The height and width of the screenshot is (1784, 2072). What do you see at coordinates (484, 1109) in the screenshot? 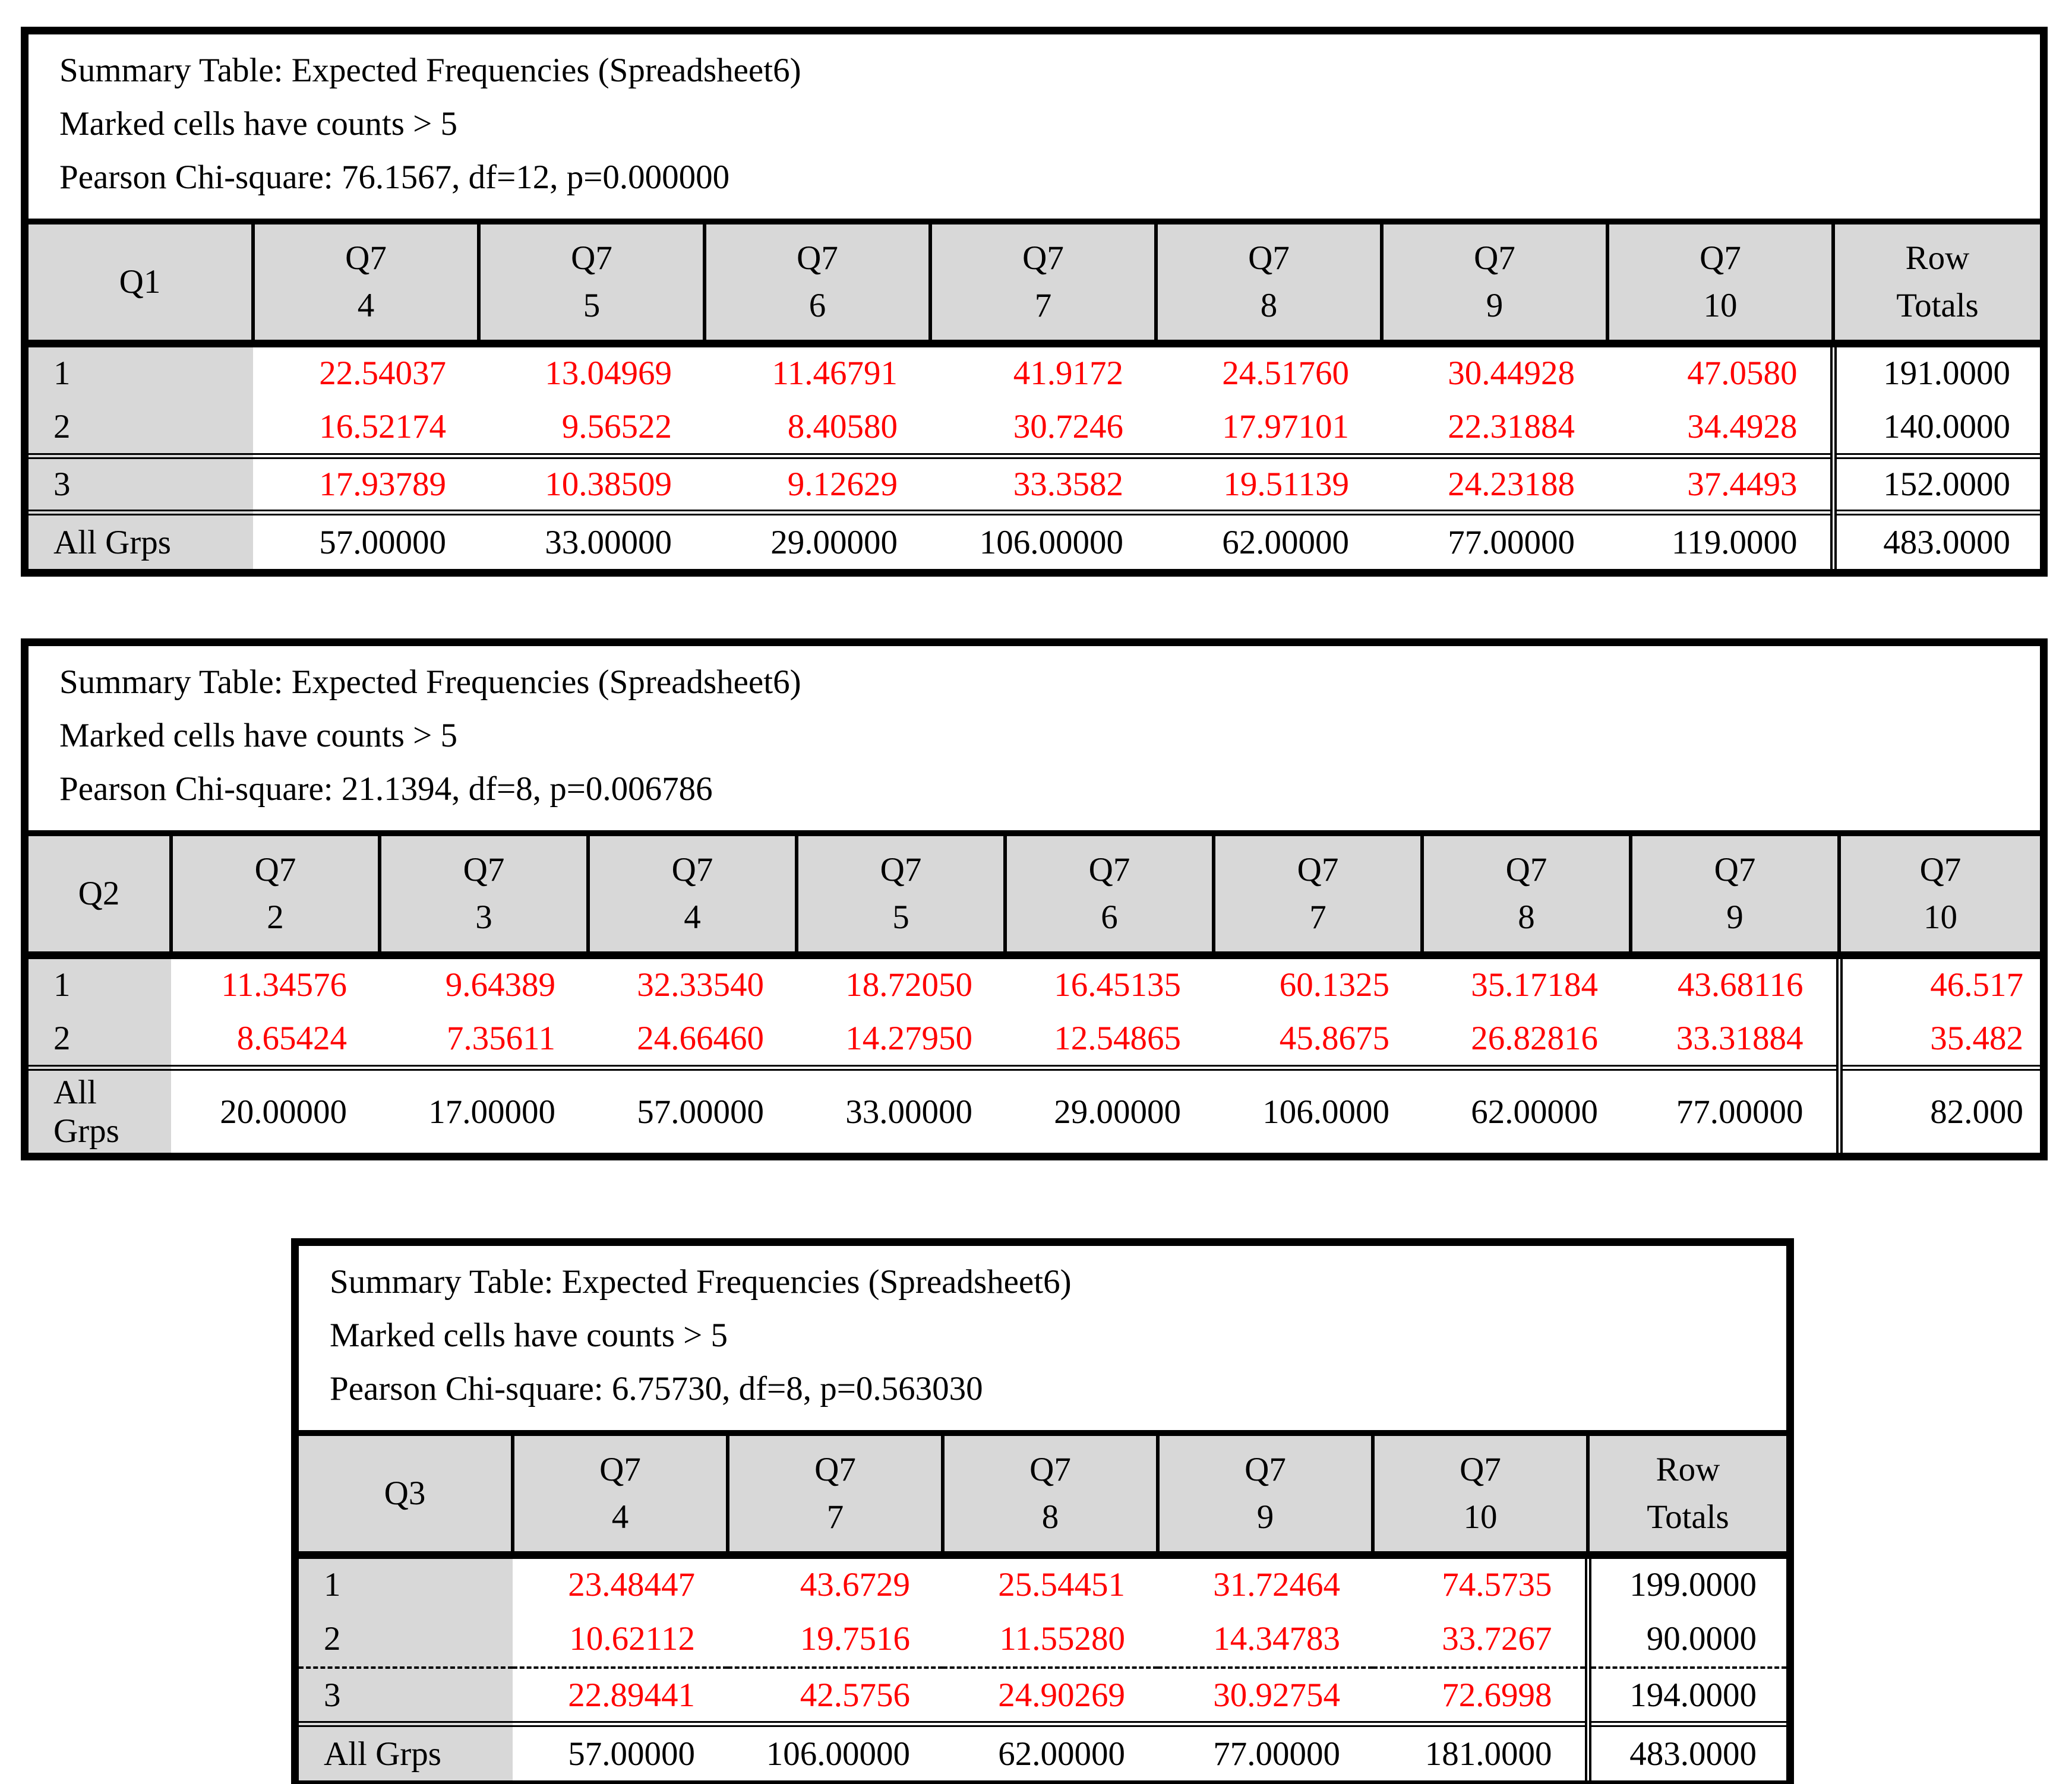
I see `expected-frequency-cell: 17.00000` at bounding box center [484, 1109].